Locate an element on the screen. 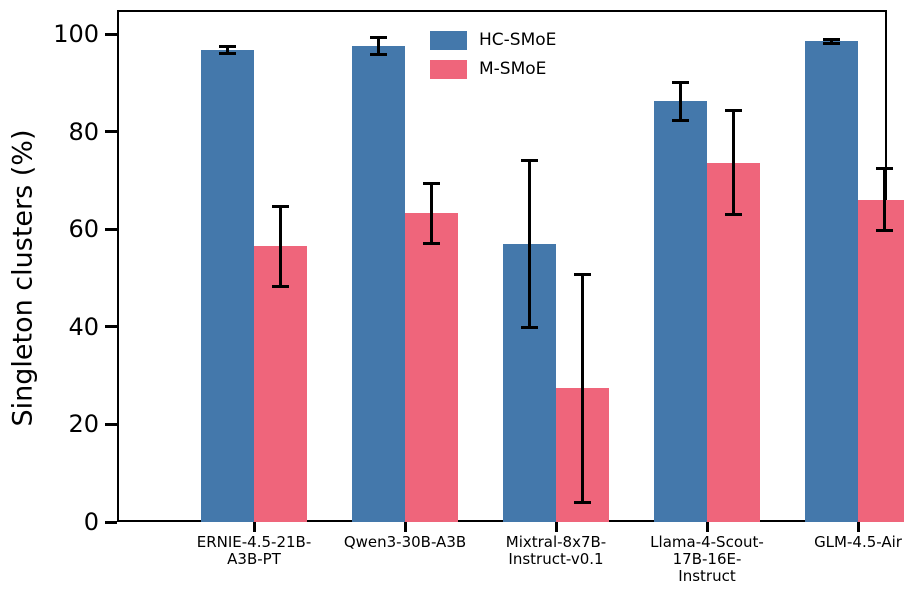 Image resolution: width=904 pixels, height=603 pixels. x-tick-label: GLM-4.5-Air is located at coordinates (836, 542).